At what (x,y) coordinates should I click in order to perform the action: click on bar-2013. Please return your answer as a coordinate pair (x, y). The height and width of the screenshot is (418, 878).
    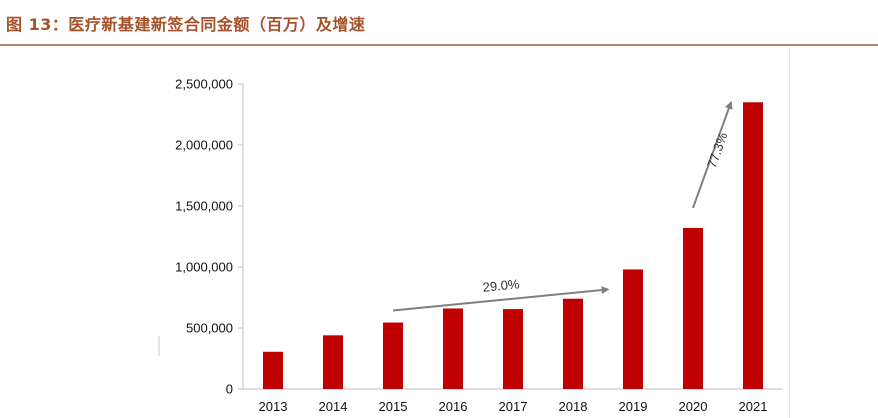
    Looking at the image, I should click on (273, 370).